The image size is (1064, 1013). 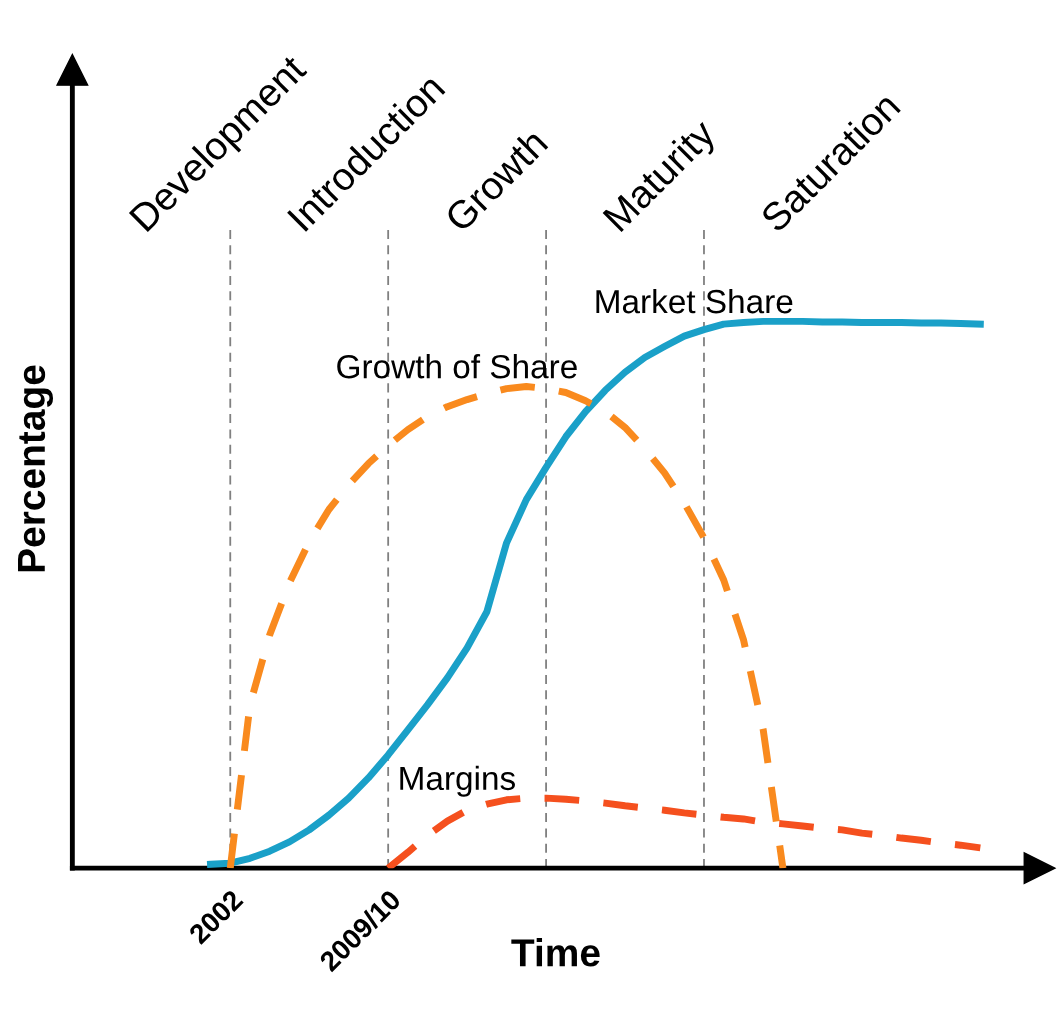 I want to click on x-axis-title: Time, so click(x=555, y=952).